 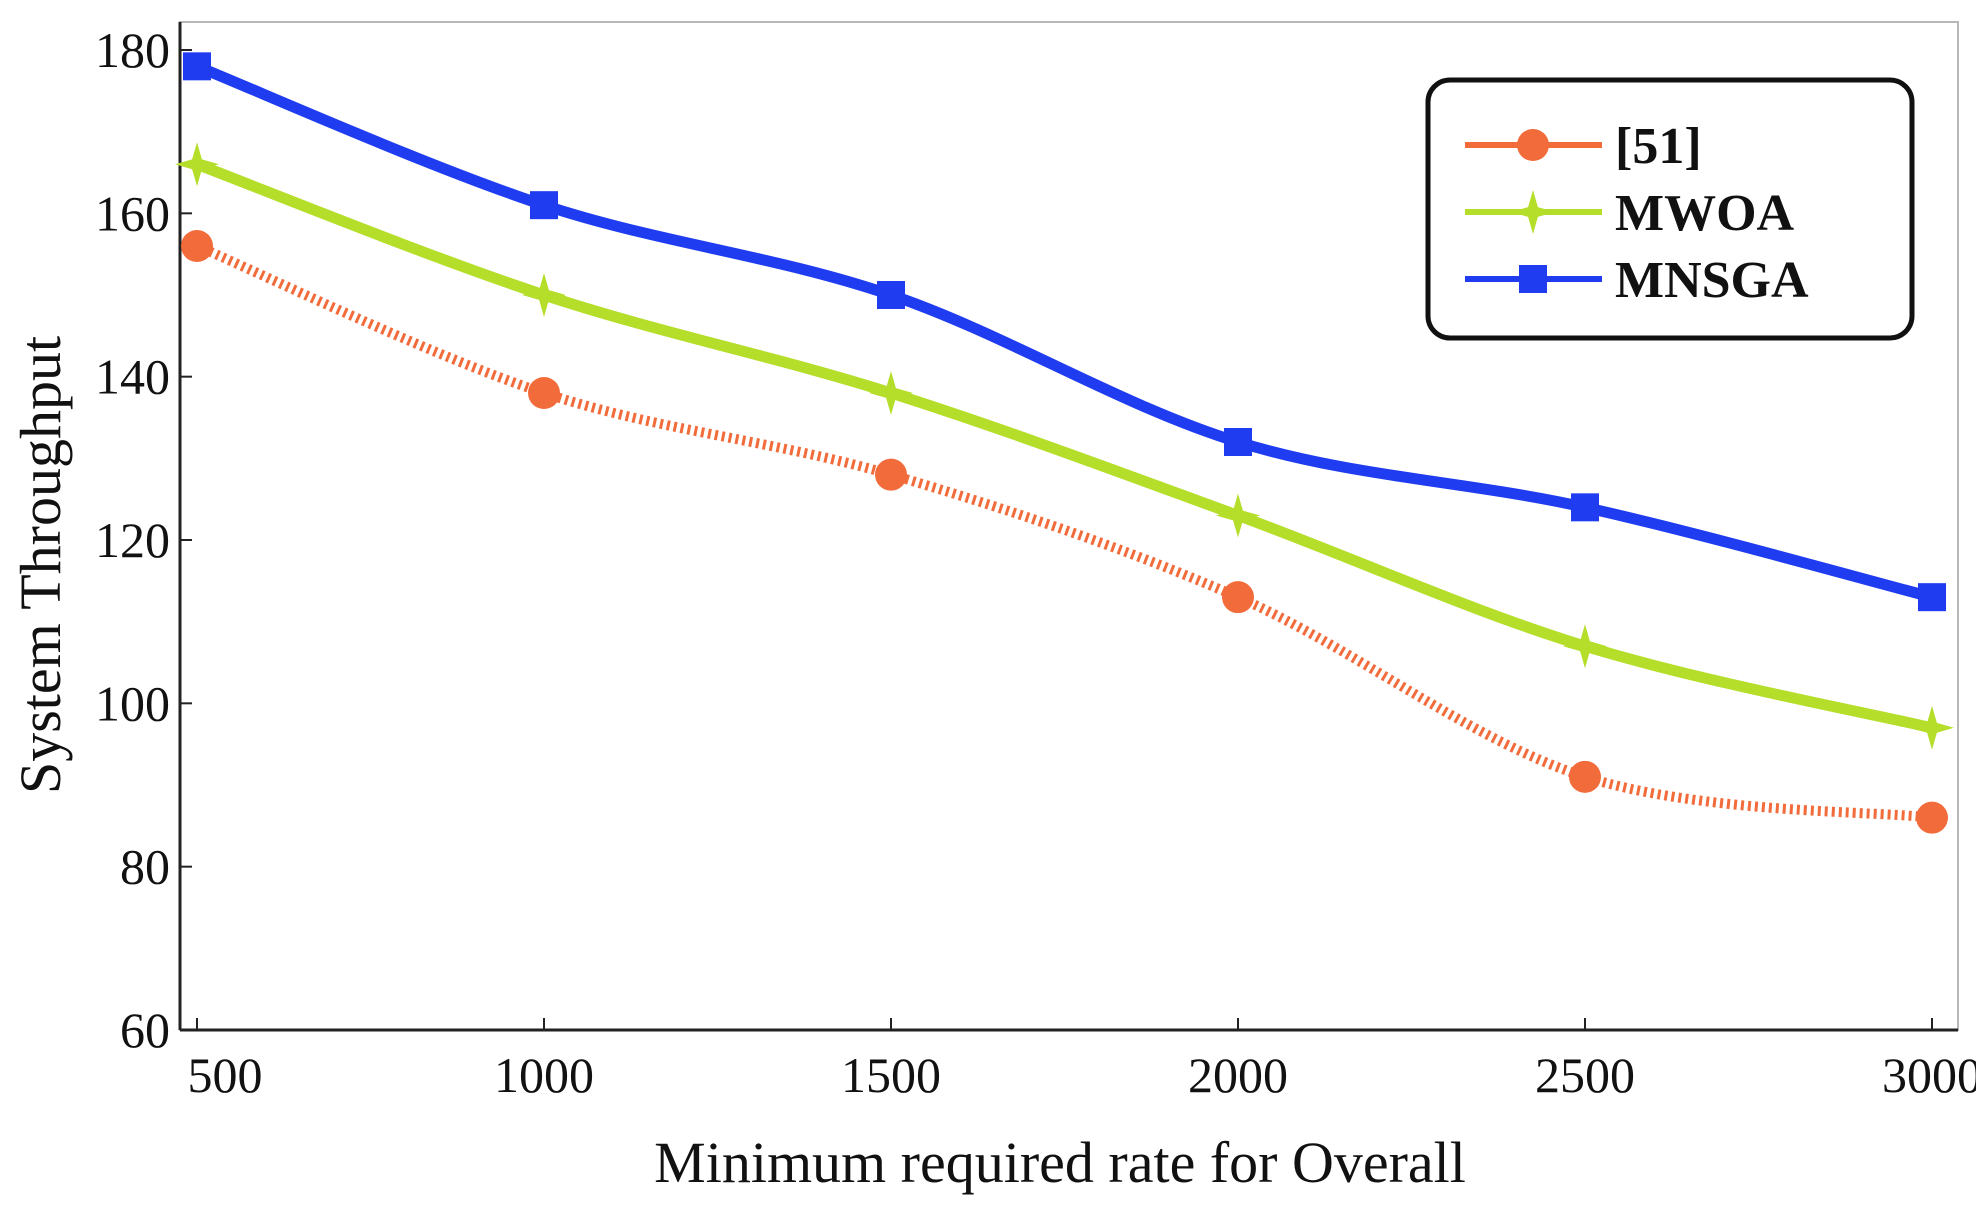 I want to click on x-tick-label: 2000, so click(x=1238, y=1075).